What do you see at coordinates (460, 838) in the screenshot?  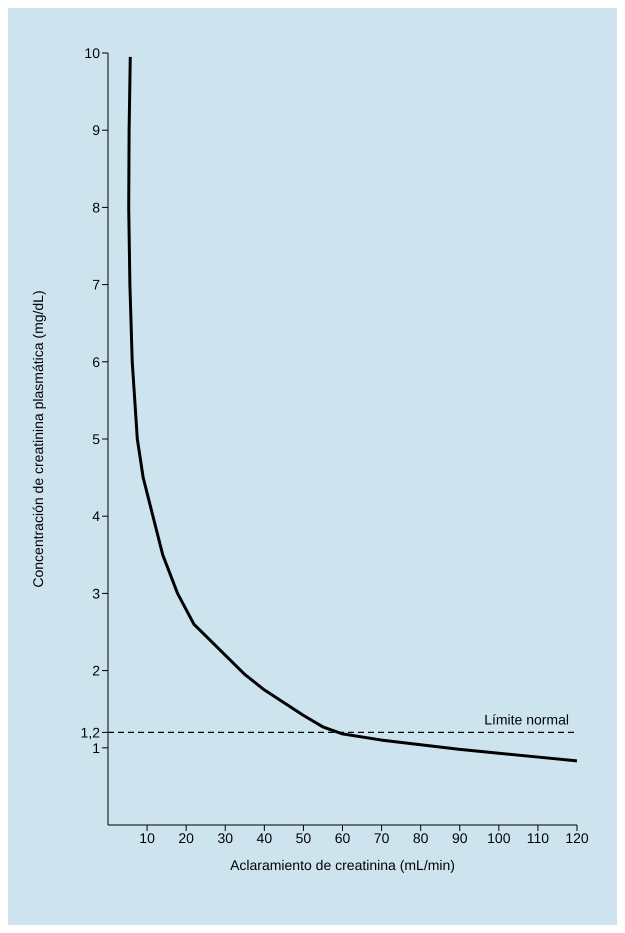 I see `x-tick-label: 90` at bounding box center [460, 838].